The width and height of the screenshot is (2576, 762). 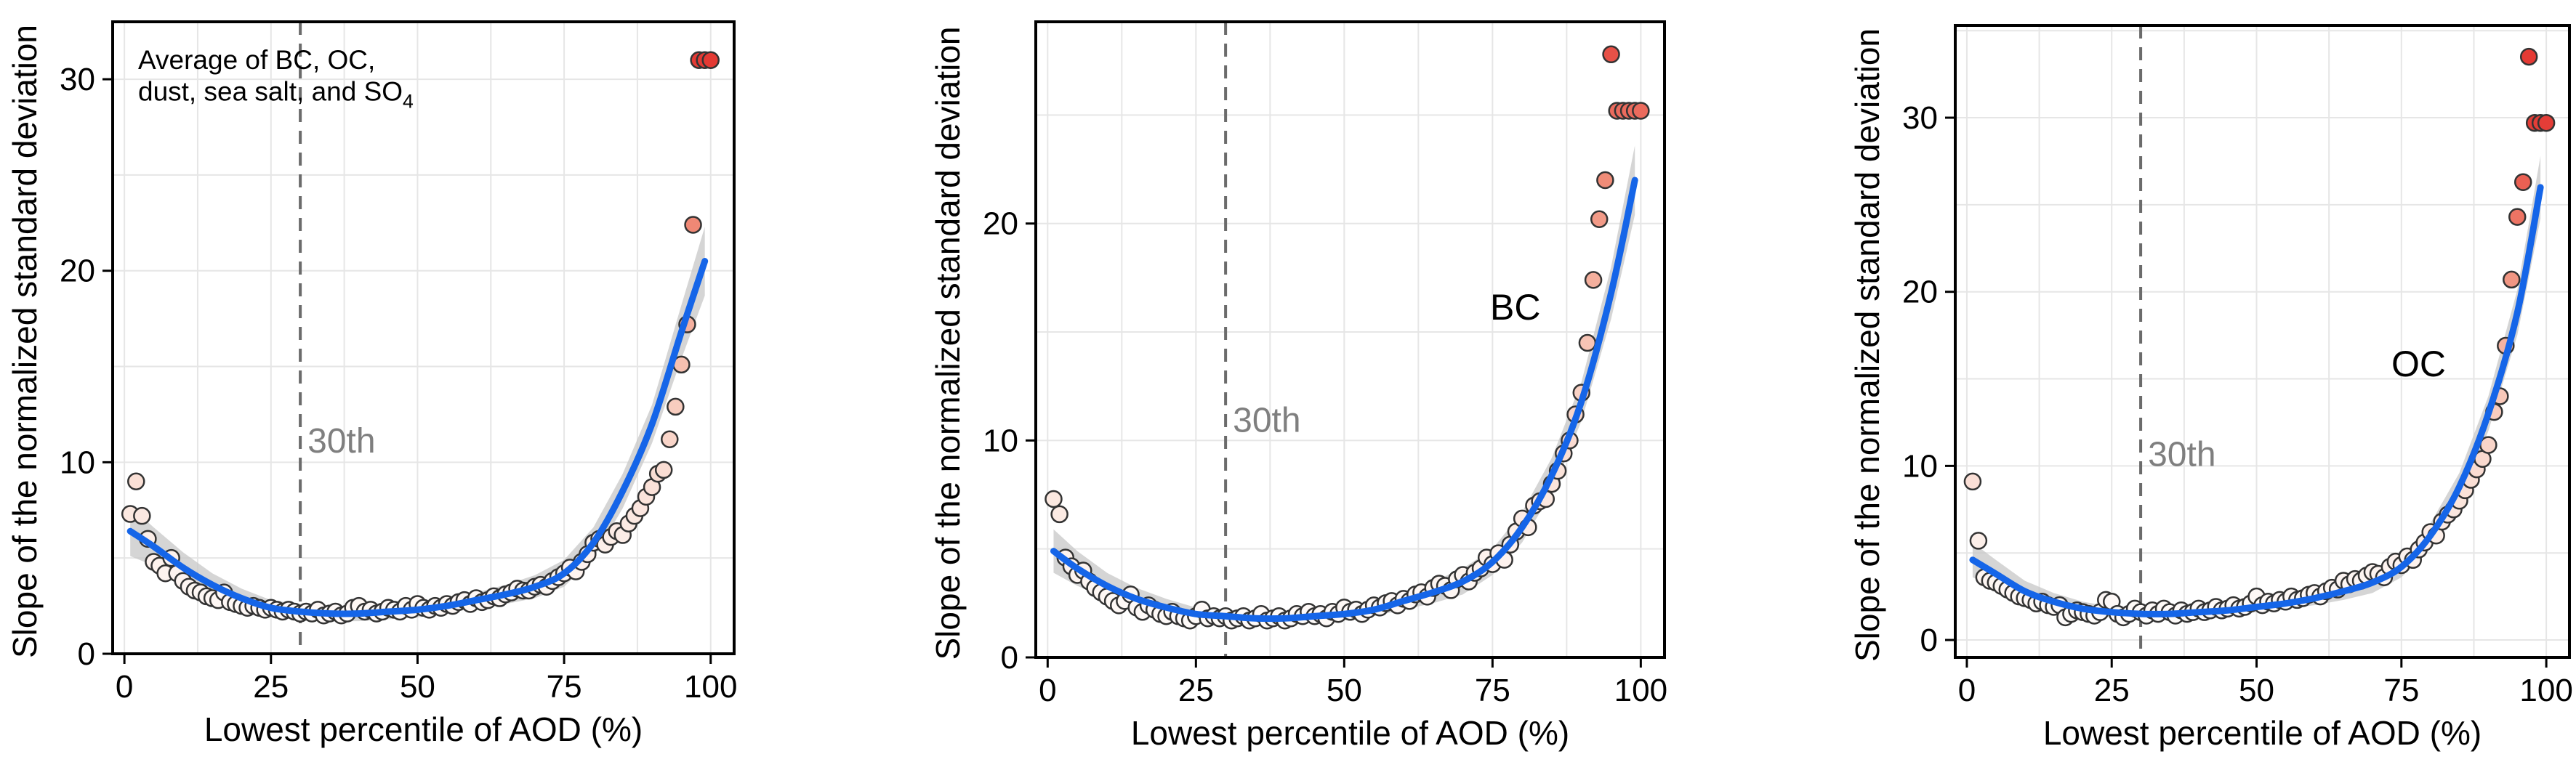 I want to click on annotation-line: BC, so click(x=1515, y=307).